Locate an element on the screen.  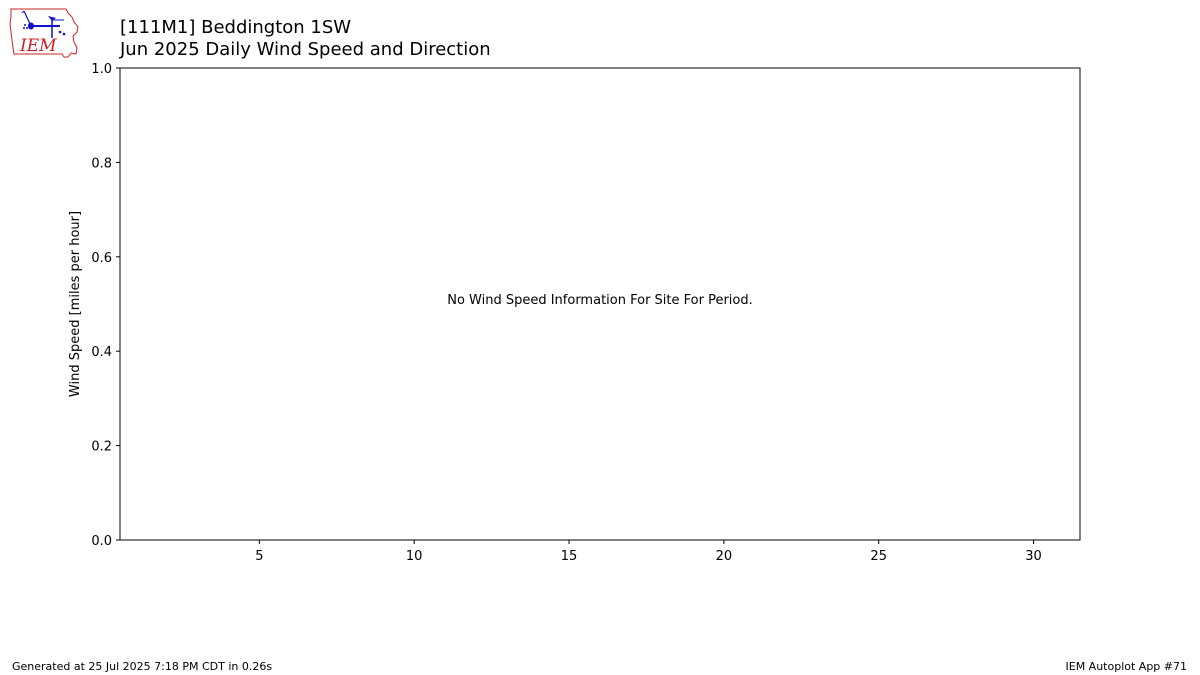
y-axis-label: Wind Speed [miles per hour] is located at coordinates (75, 304).